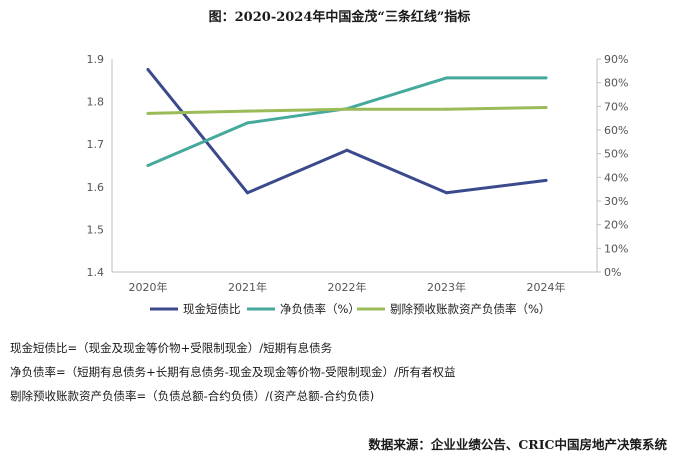 This screenshot has width=679, height=463. What do you see at coordinates (616, 248) in the screenshot?
I see `right-y-tick-label: 10%` at bounding box center [616, 248].